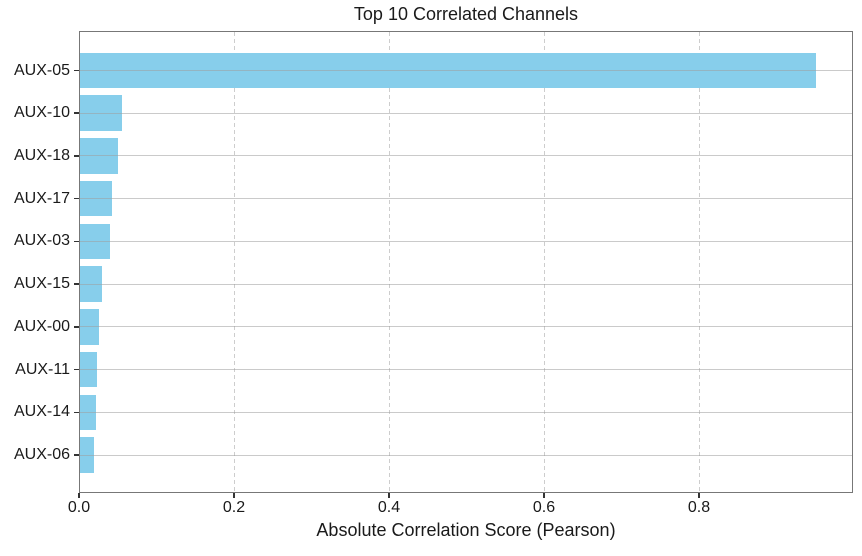 The width and height of the screenshot is (862, 556). Describe the element at coordinates (41, 284) in the screenshot. I see `y-tick-label: AUX-15` at that location.